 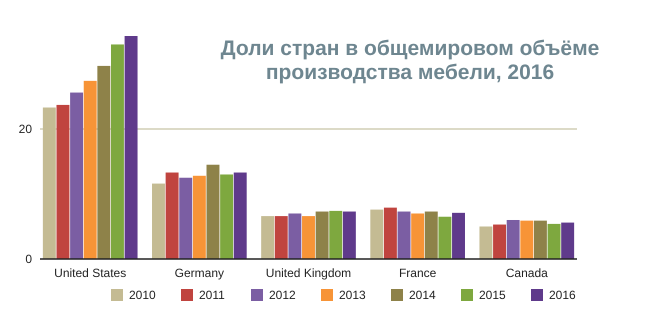 What do you see at coordinates (282, 295) in the screenshot?
I see `legend-label: 2012` at bounding box center [282, 295].